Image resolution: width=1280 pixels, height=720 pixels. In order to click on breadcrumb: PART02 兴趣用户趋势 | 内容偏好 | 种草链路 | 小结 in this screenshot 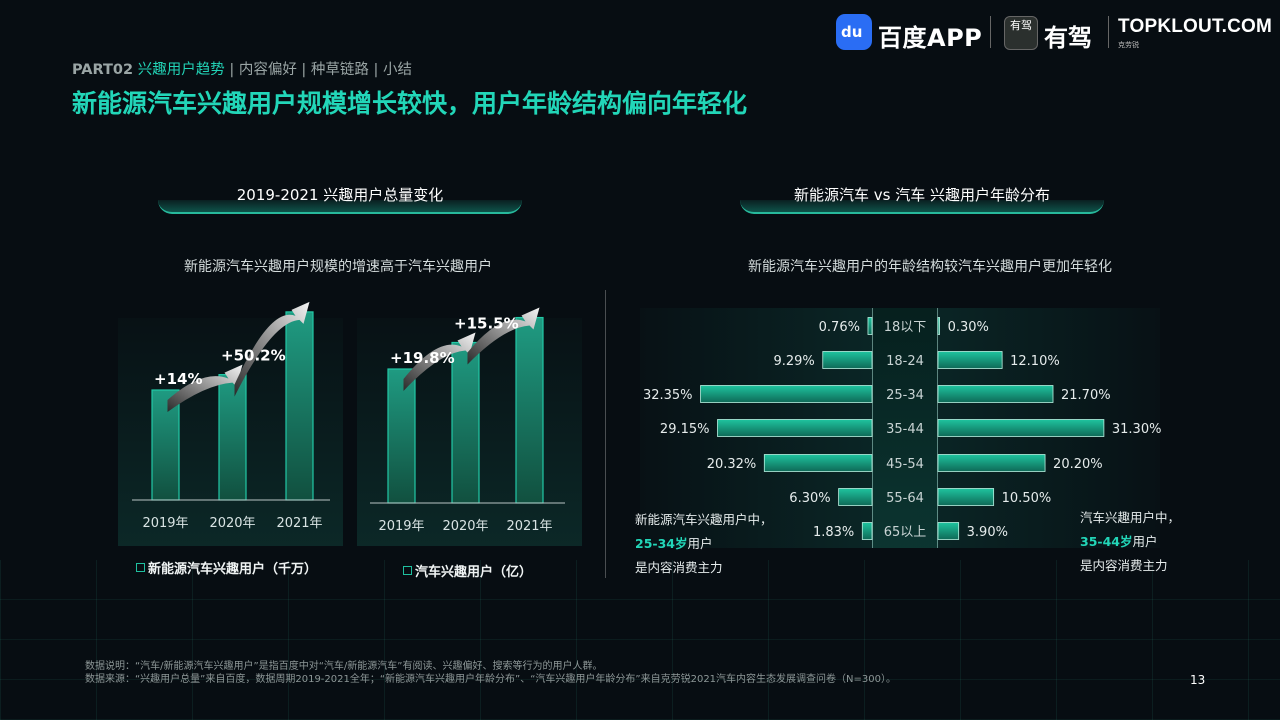, I will do `click(242, 68)`.